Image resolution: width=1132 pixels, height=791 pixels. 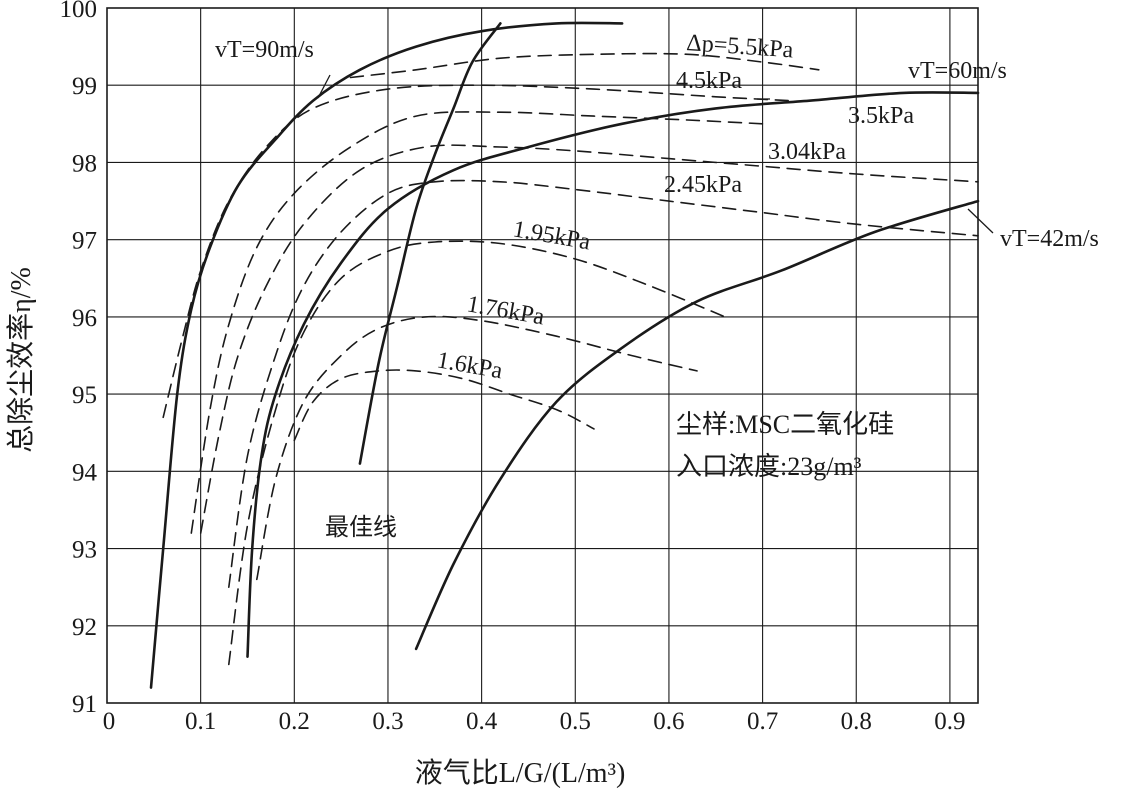 I want to click on x-tick-label: 0.7, so click(x=762, y=721).